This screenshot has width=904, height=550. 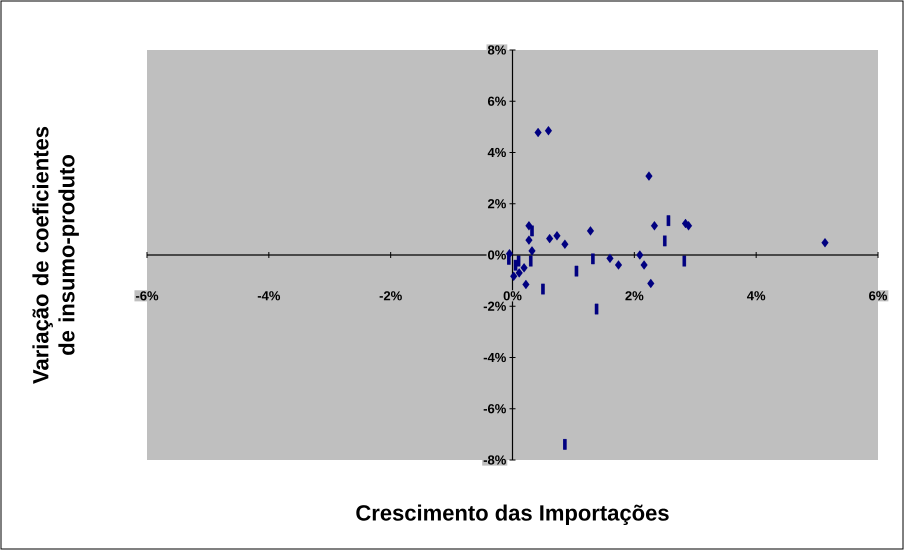 I want to click on x-tick-label: -4%, so click(x=269, y=295).